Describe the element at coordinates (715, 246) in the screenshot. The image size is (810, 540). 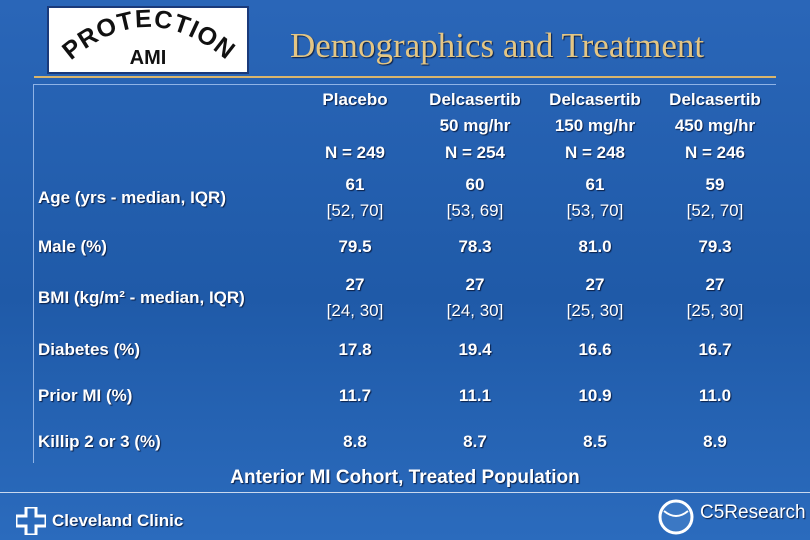
I see `cell: 79.3` at that location.